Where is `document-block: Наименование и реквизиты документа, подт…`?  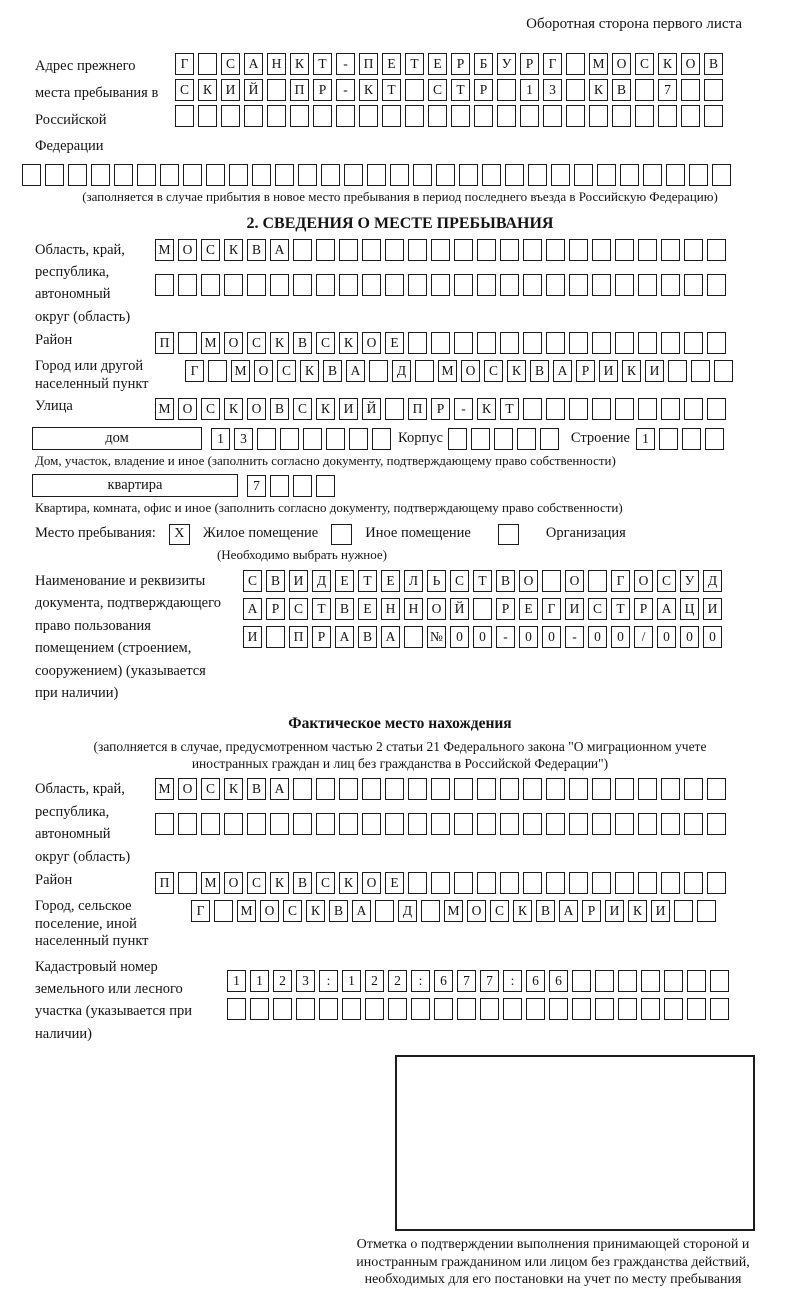 document-block: Наименование и реквизиты документа, подт… is located at coordinates (417, 637).